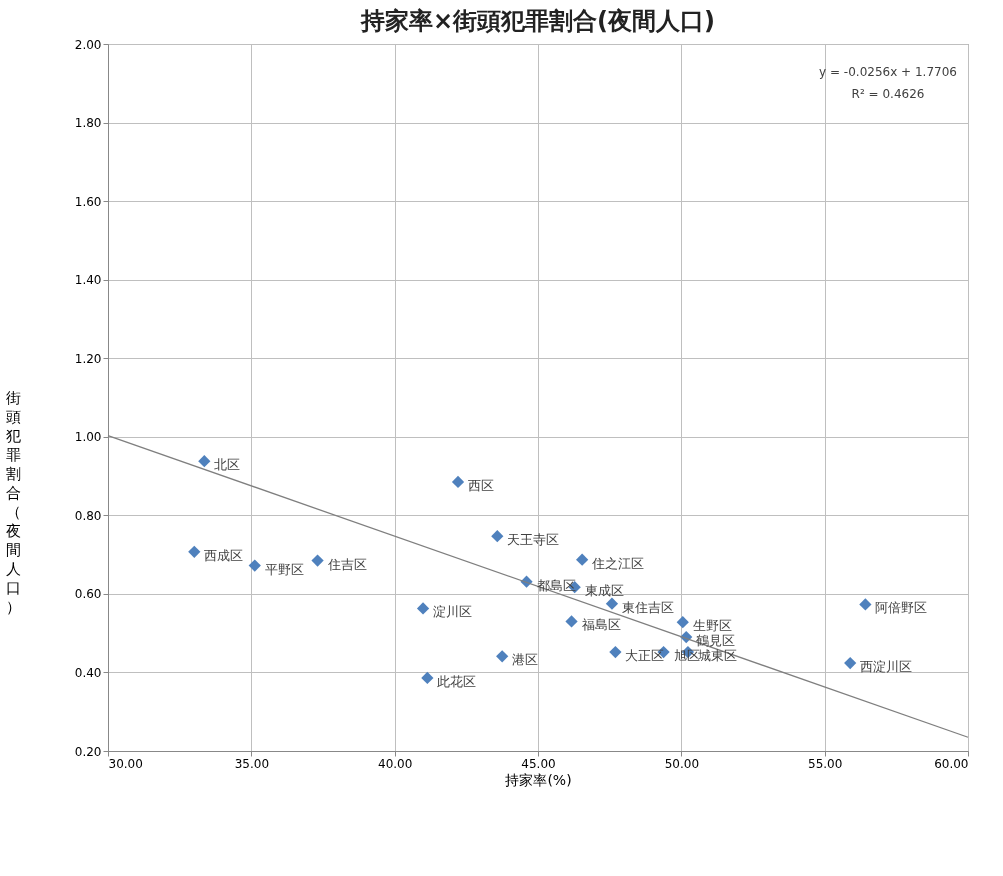 The width and height of the screenshot is (1003, 876). What do you see at coordinates (88, 44) in the screenshot?
I see `y-tick-label: 2.00` at bounding box center [88, 44].